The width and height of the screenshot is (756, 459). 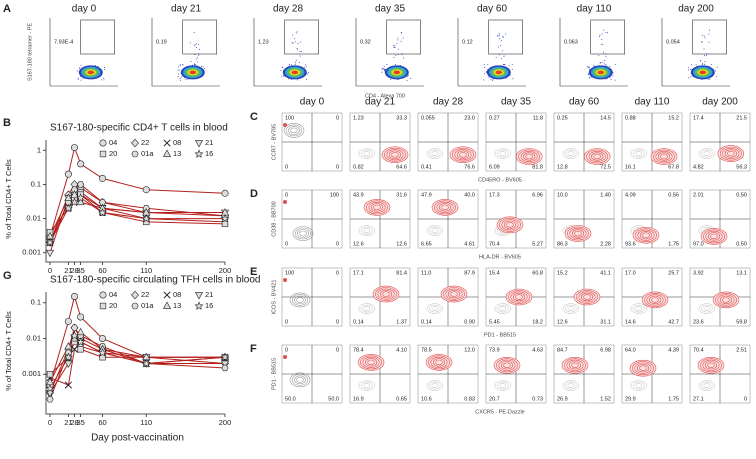 I want to click on quadrant-value: 14.5, so click(x=605, y=118).